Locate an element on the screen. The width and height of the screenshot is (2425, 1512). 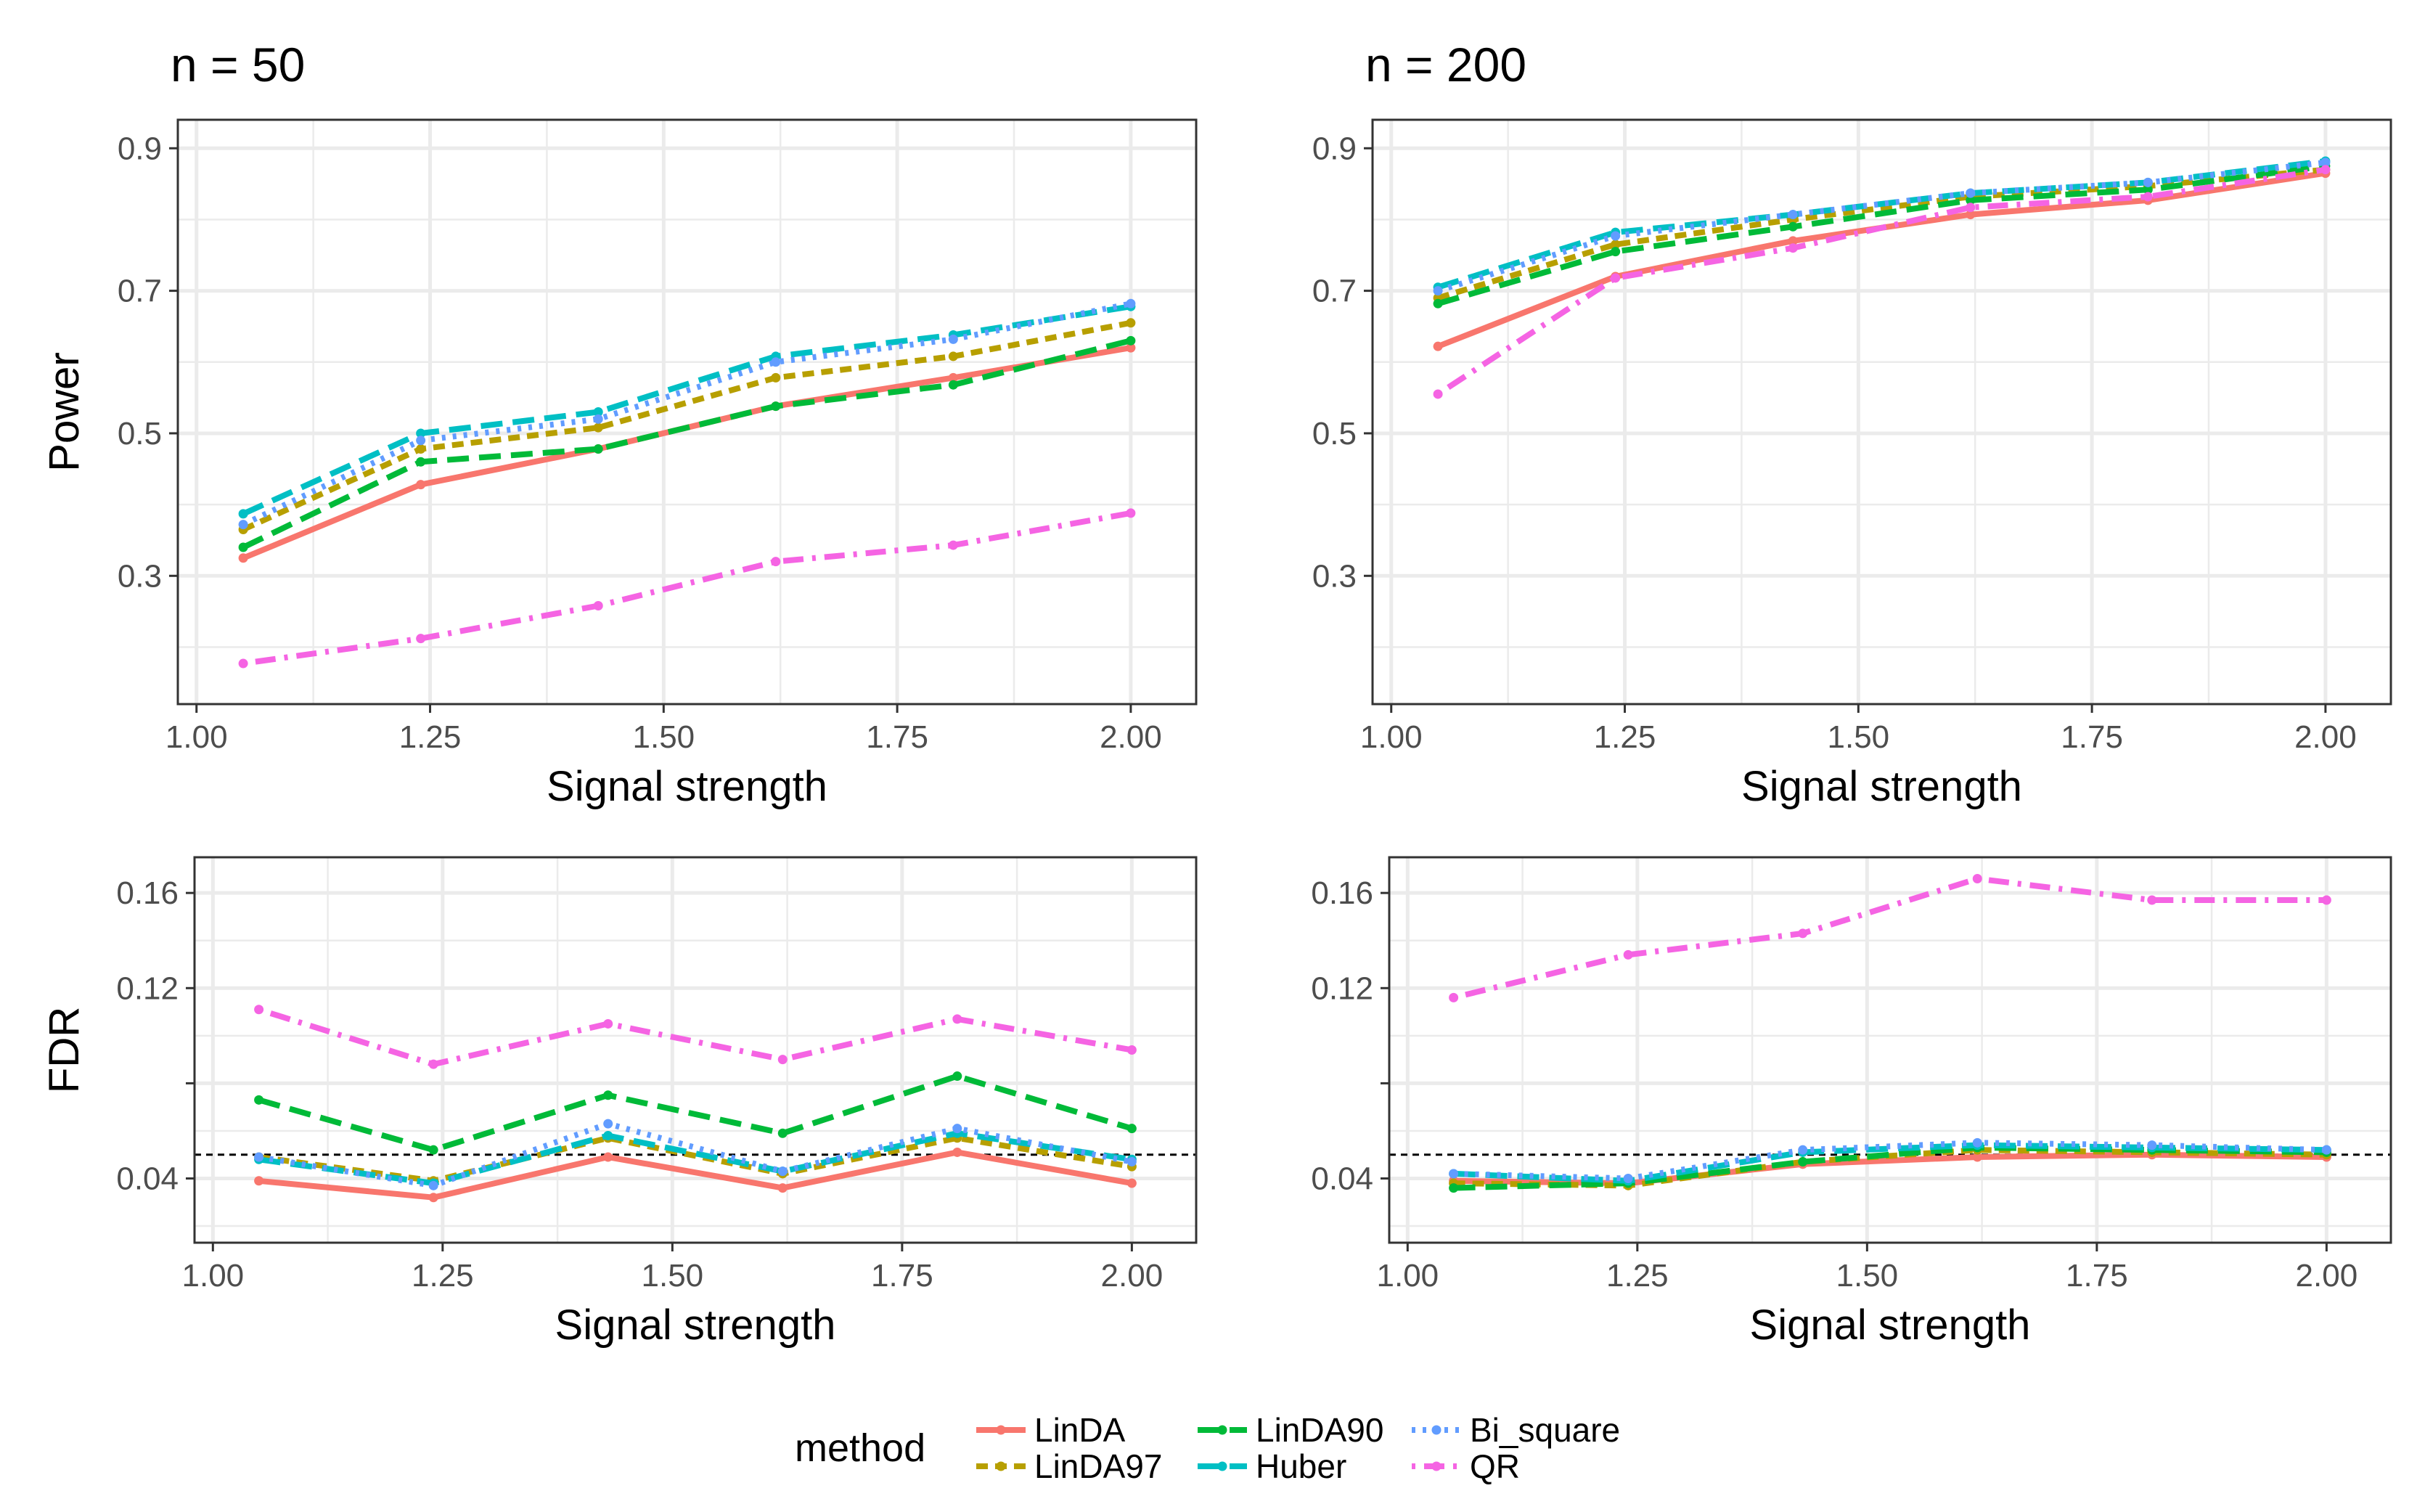
legend-item-bi-square: Bi_square is located at coordinates (1516, 1430).